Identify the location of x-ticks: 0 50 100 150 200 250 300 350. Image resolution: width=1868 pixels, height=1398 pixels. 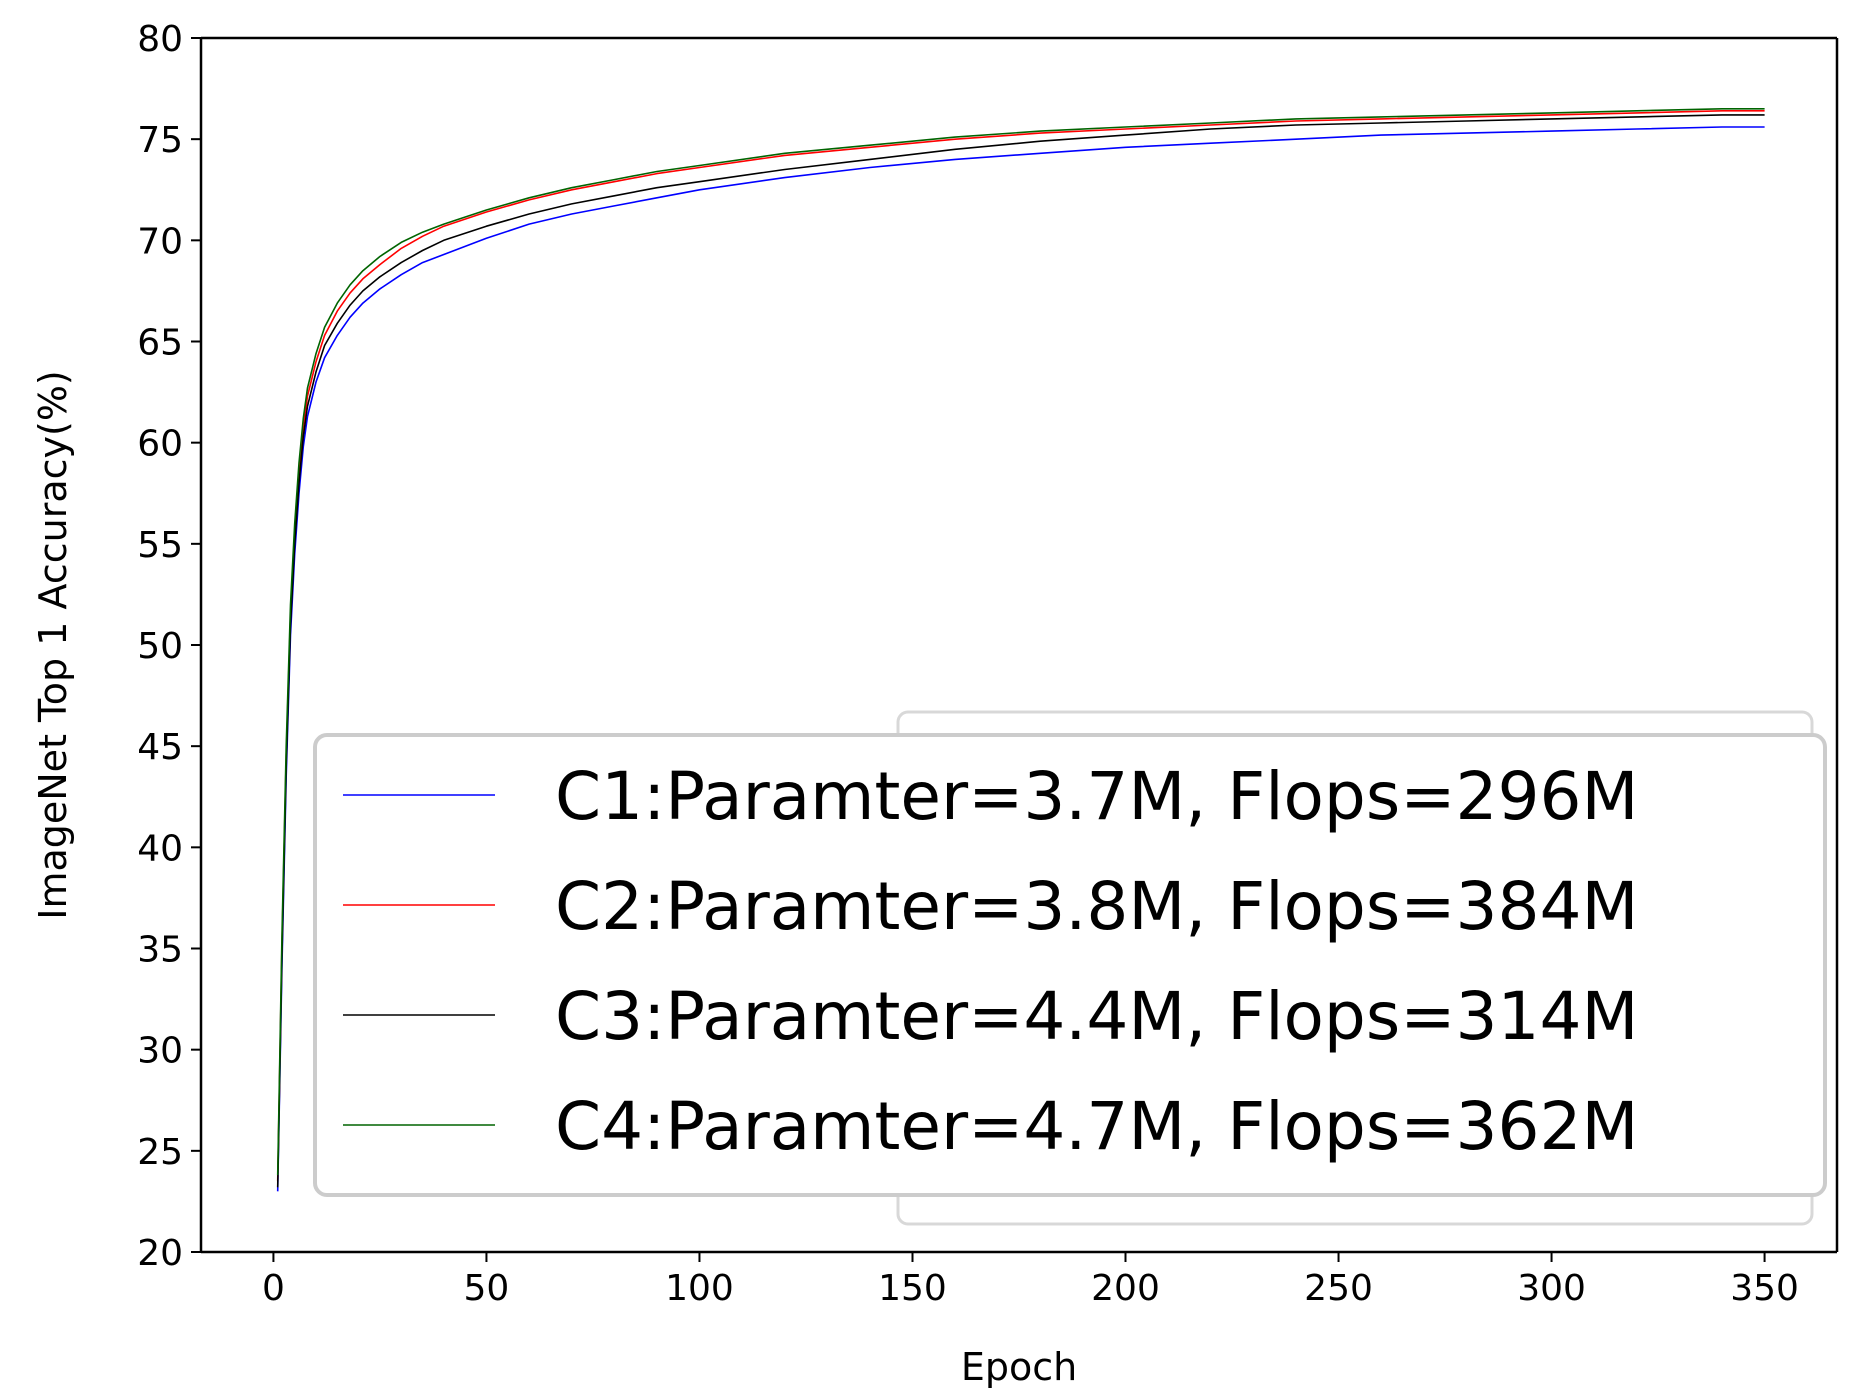
(1030, 1280).